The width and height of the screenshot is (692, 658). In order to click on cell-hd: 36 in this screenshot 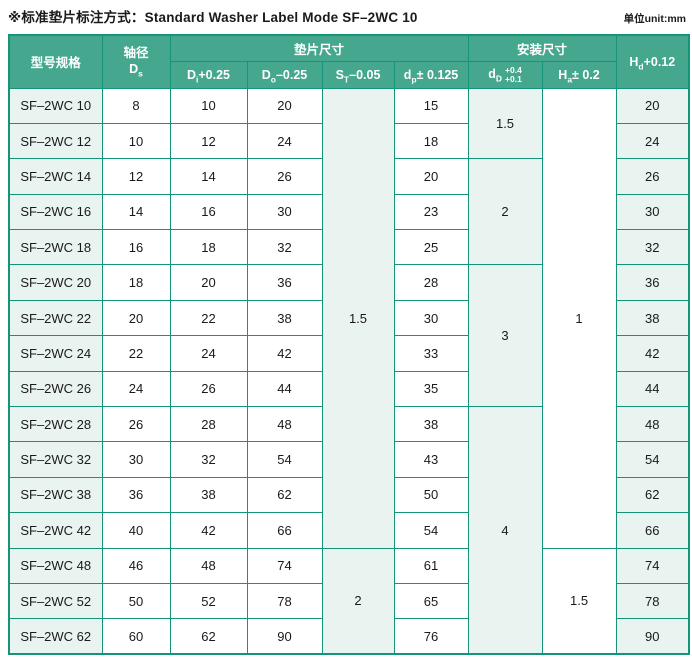, I will do `click(652, 282)`.